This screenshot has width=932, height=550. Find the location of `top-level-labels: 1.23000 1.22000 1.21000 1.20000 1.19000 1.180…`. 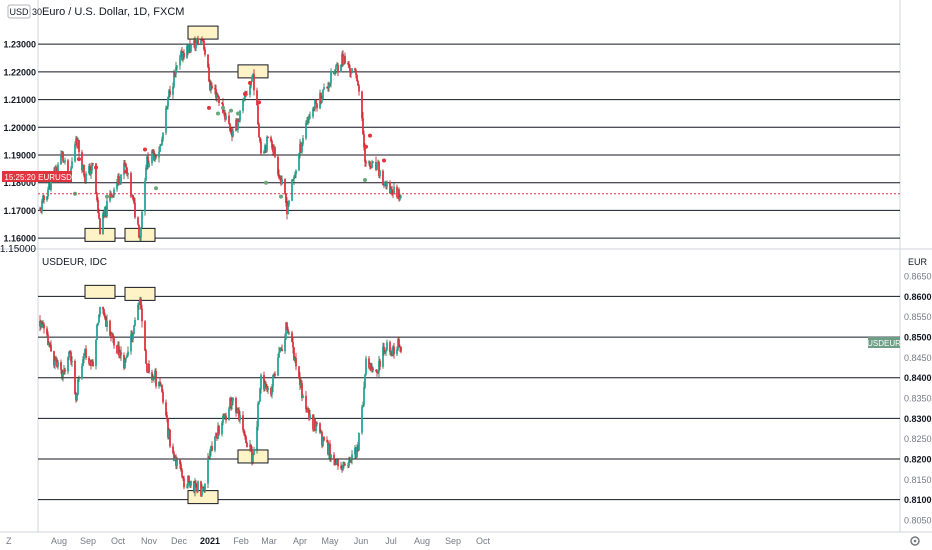

top-level-labels: 1.23000 1.22000 1.21000 1.20000 1.19000 1.180… is located at coordinates (19, 142).